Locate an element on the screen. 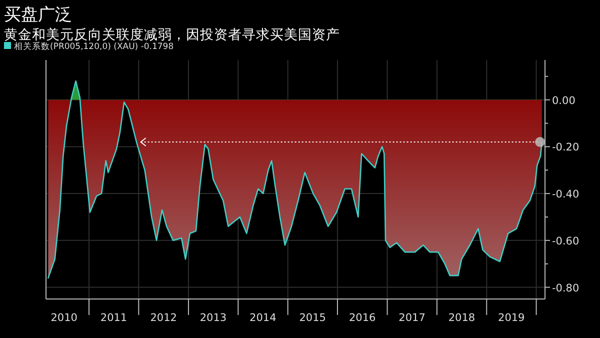 This screenshot has height=338, width=600. chart-title: 买盘广泛 is located at coordinates (38, 15).